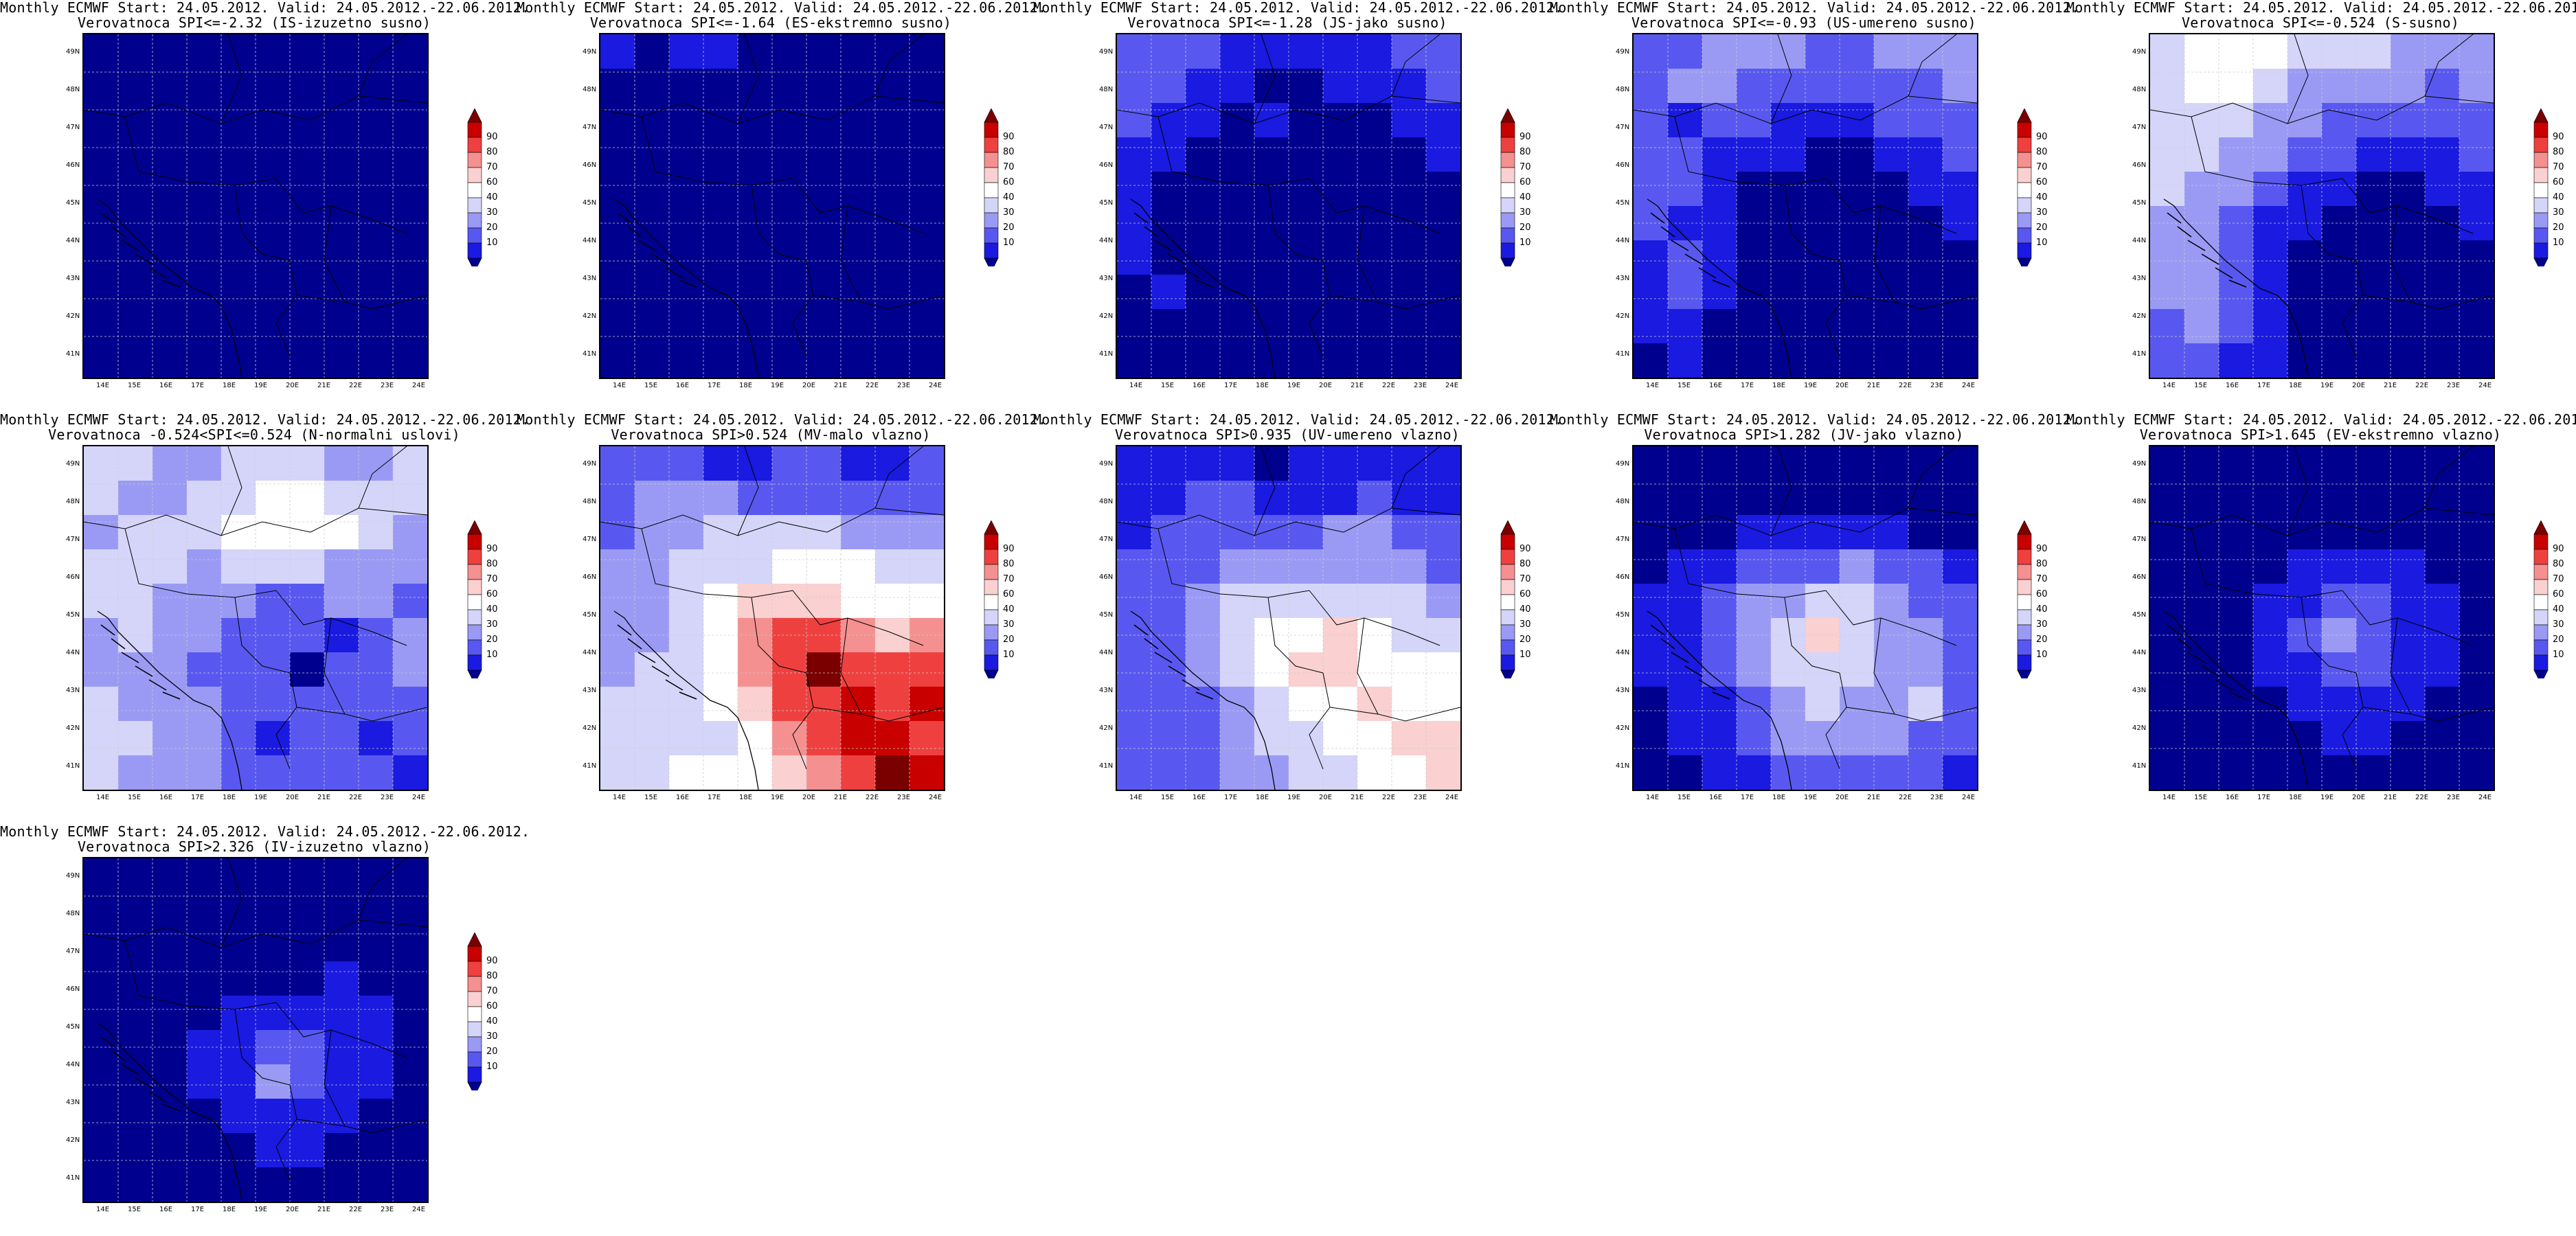  What do you see at coordinates (1623, 52) in the screenshot?
I see `lat-tick-label: 49N` at bounding box center [1623, 52].